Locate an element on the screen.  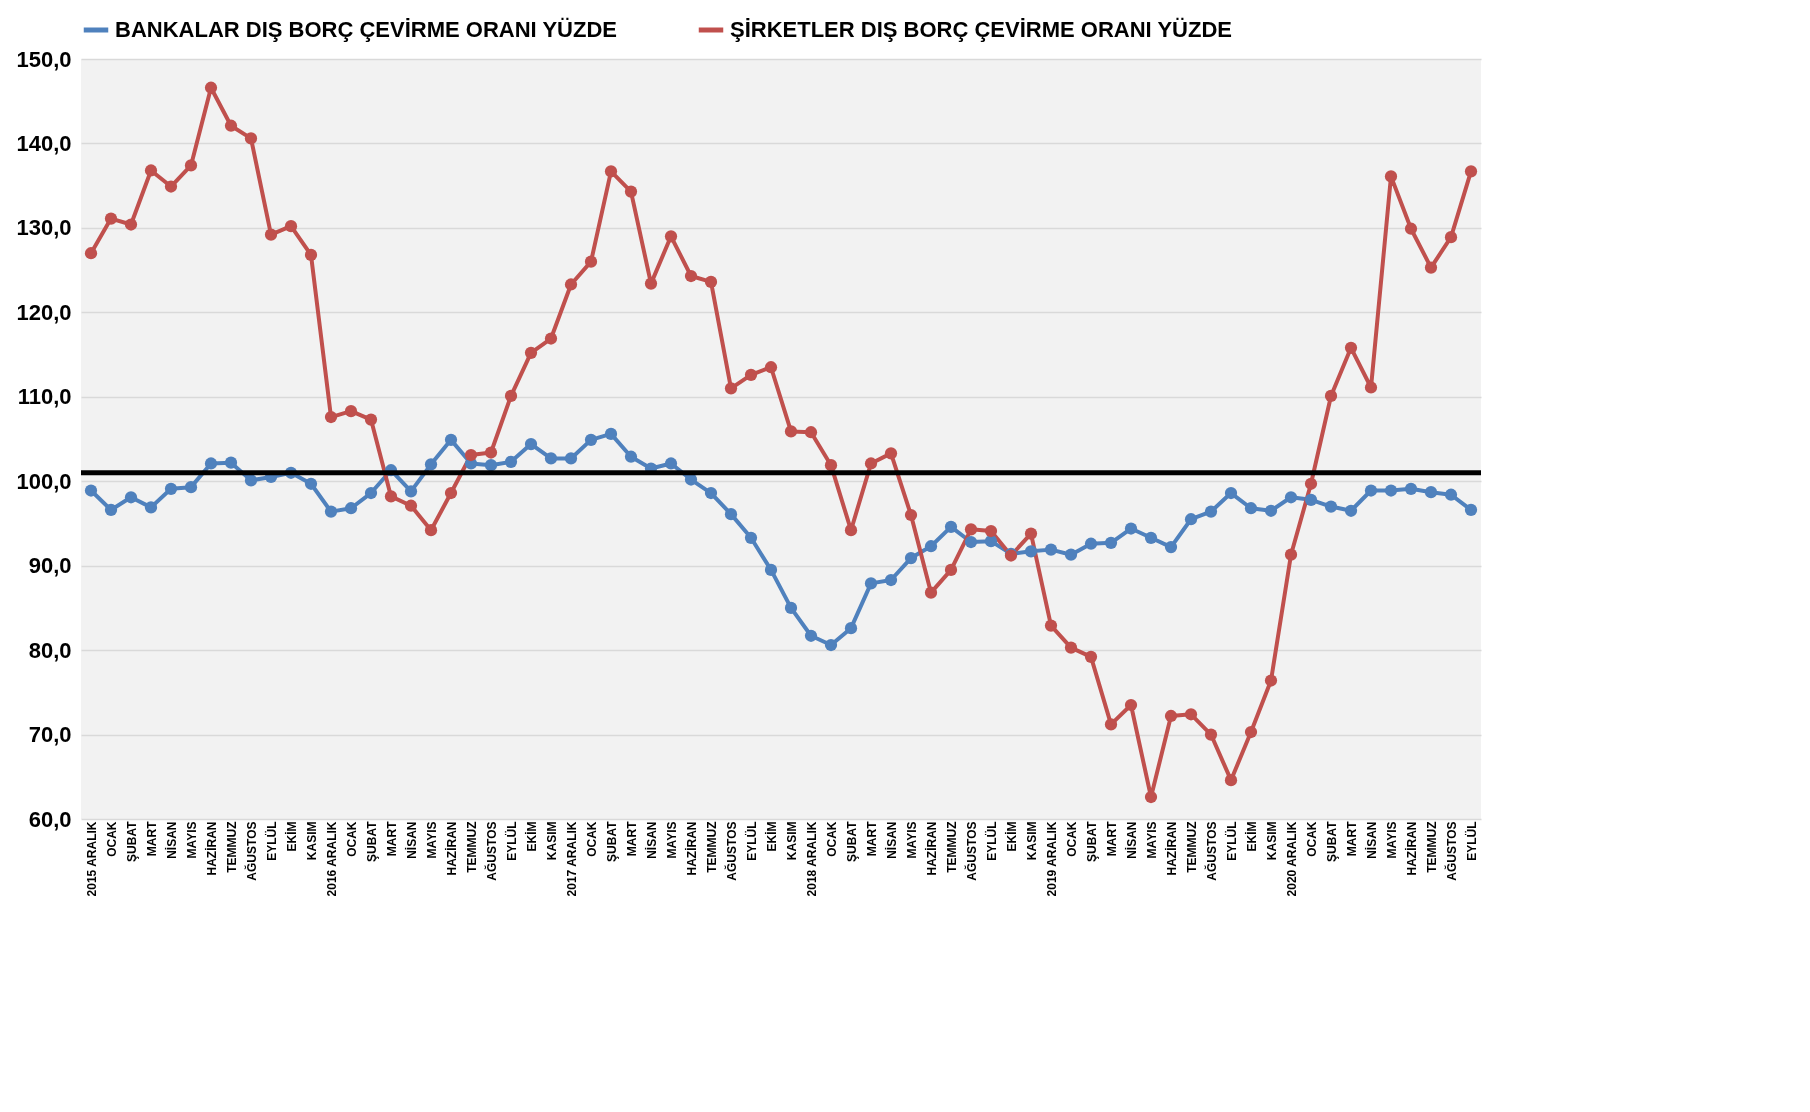
x-tick-label: 2019 ARALIK is located at coordinates (1051, 859).